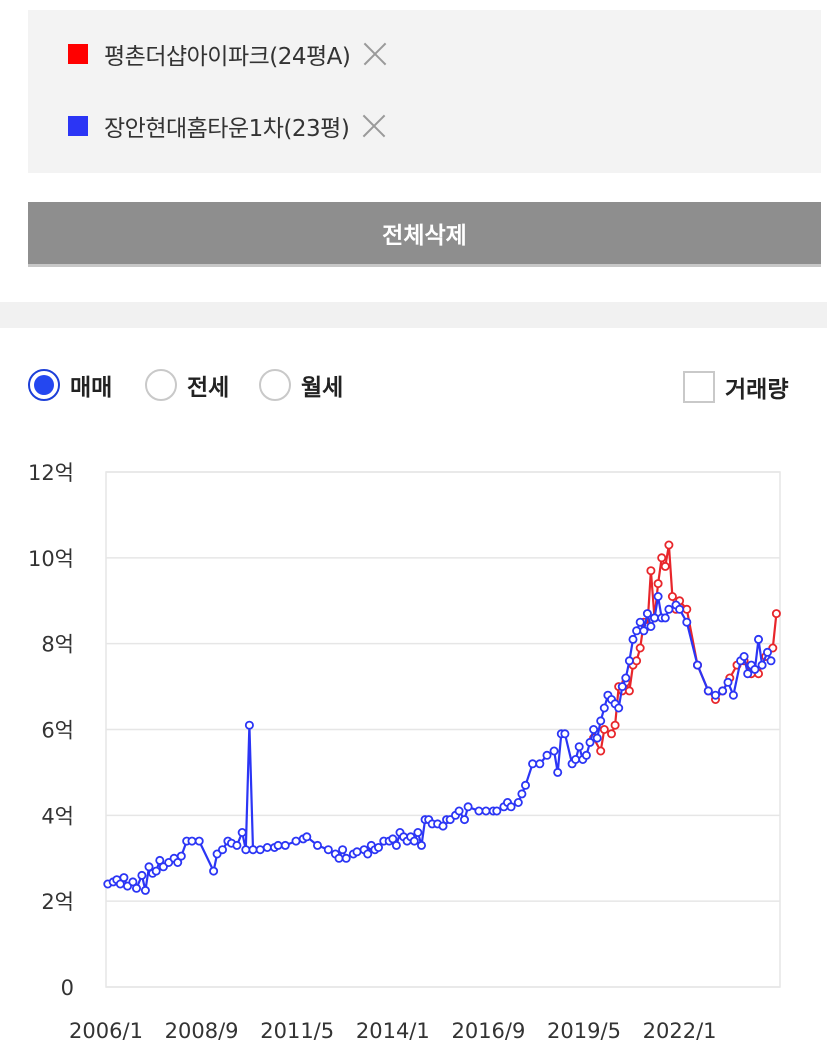  What do you see at coordinates (301, 385) in the screenshot?
I see `radio-monthly-rent: 월세` at bounding box center [301, 385].